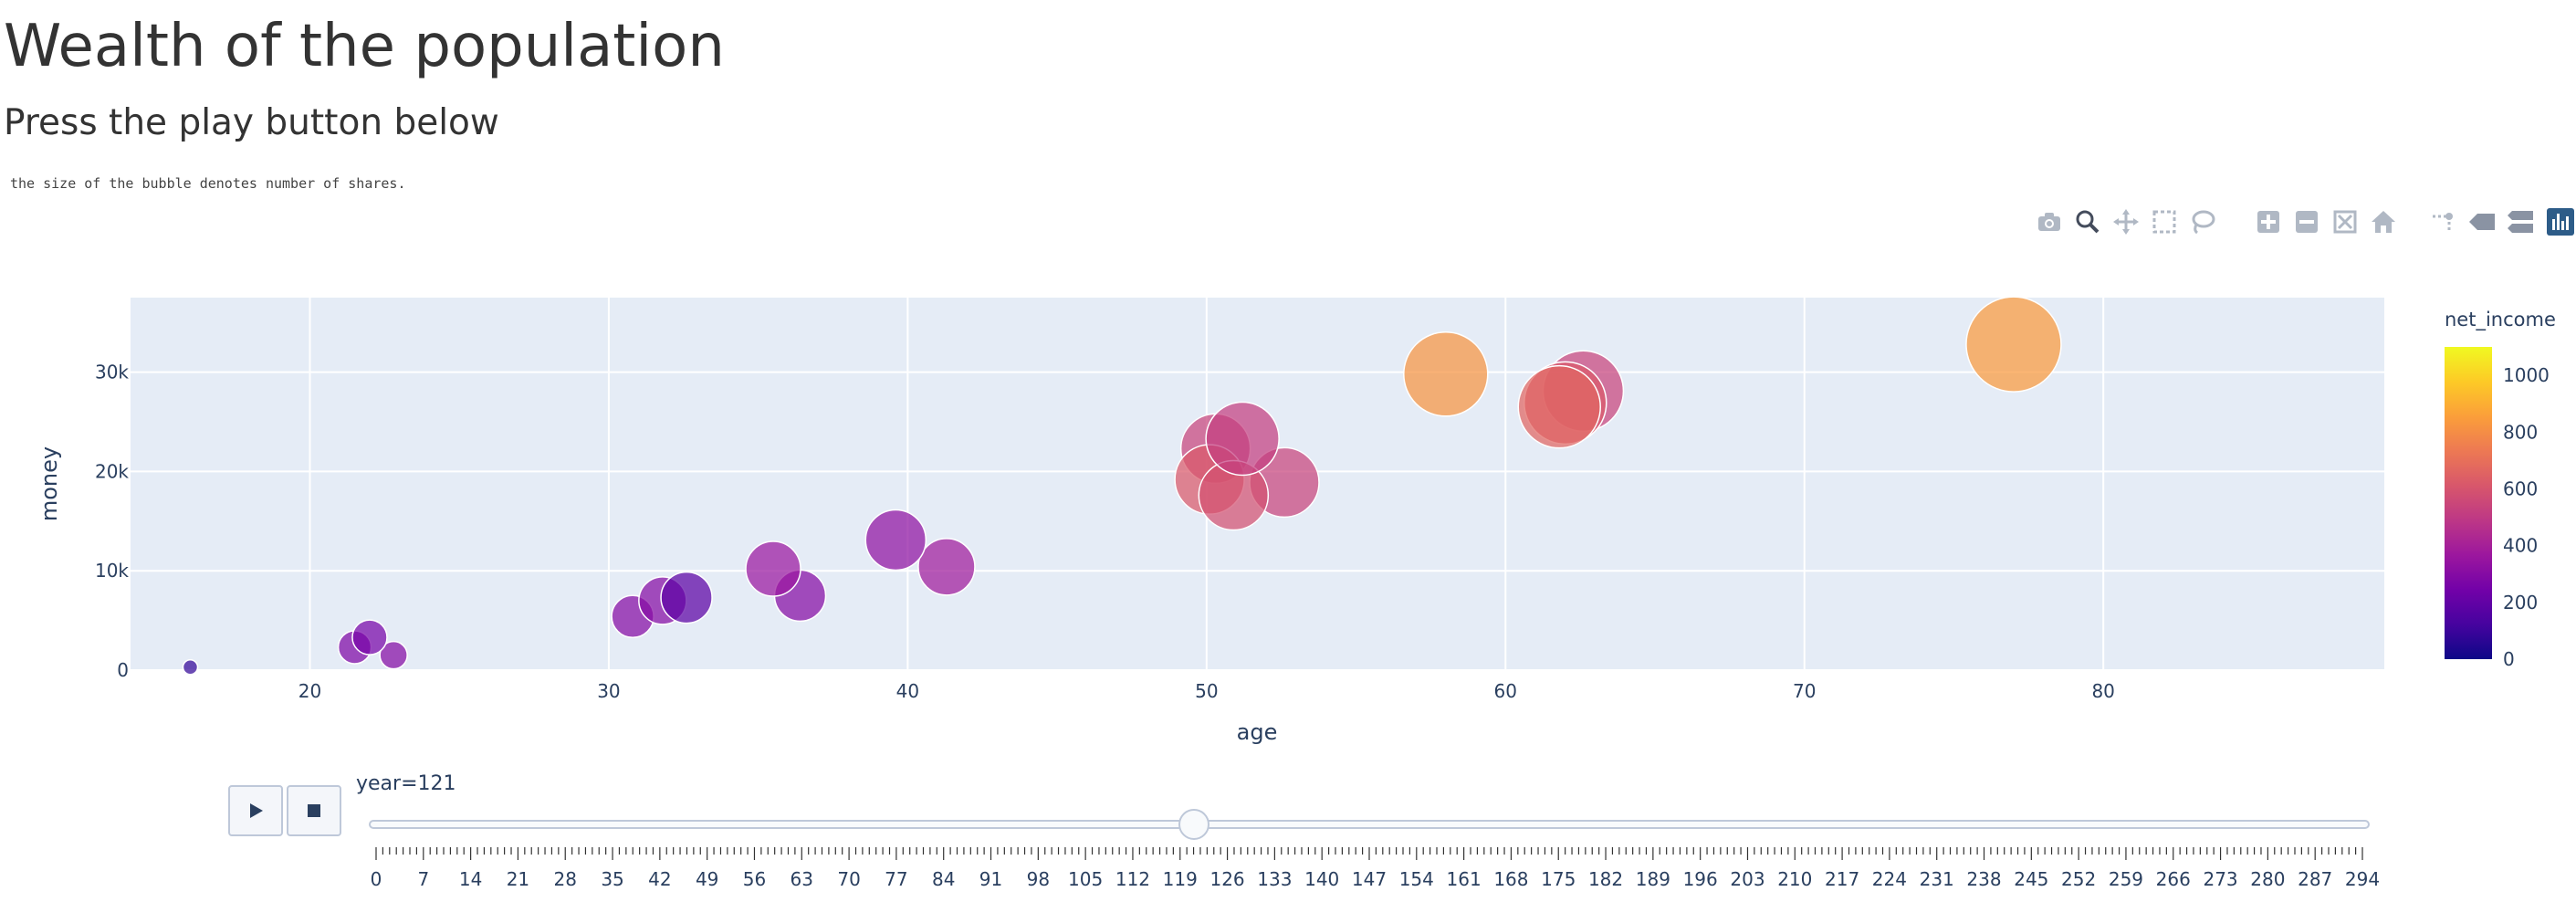 This screenshot has width=2576, height=902. I want to click on box-select-icon, so click(2164, 222).